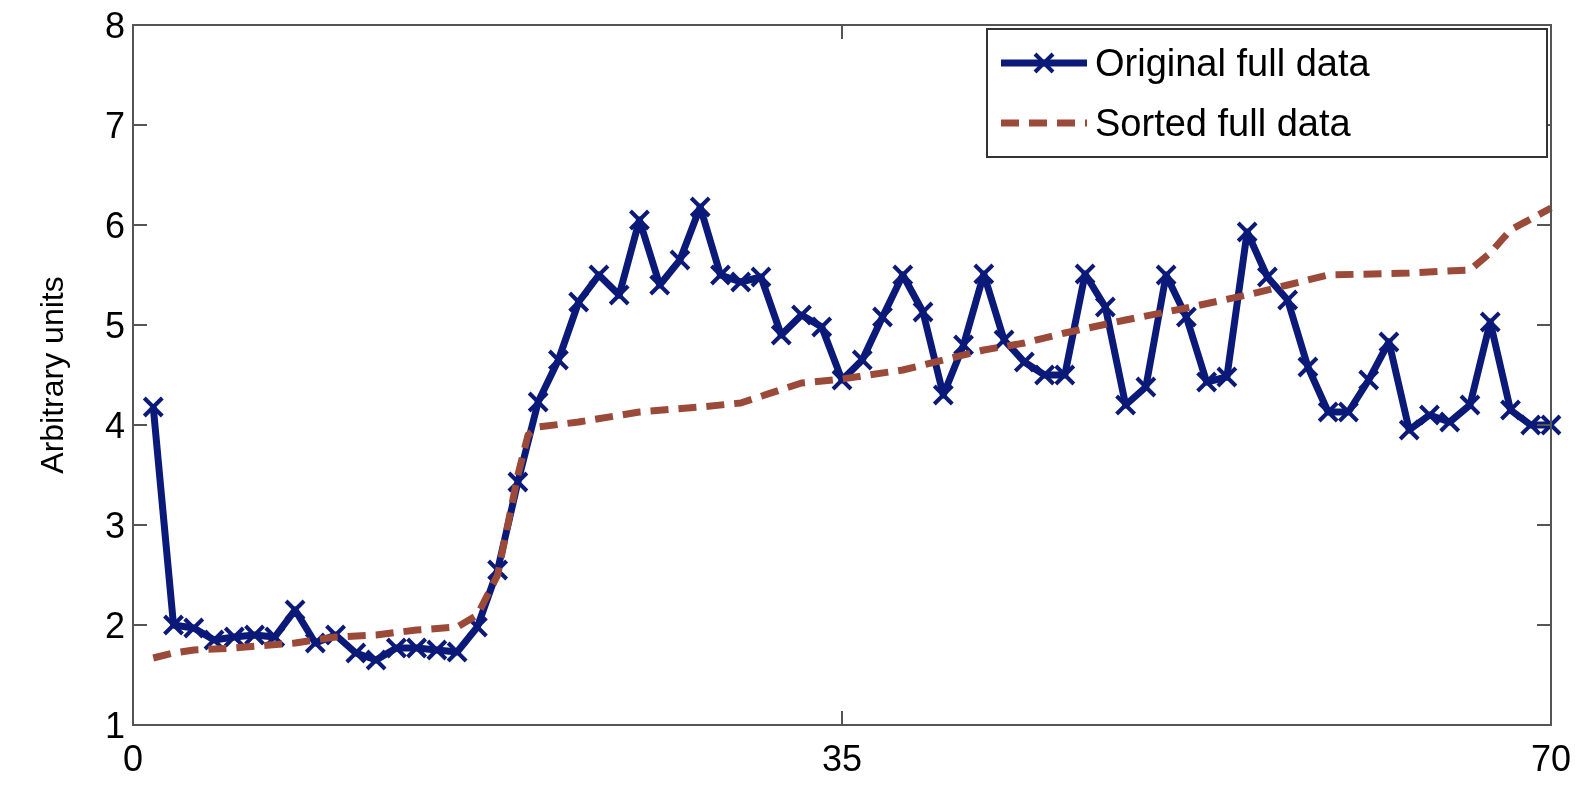  I want to click on x-tick-label: 70, so click(1551, 758).